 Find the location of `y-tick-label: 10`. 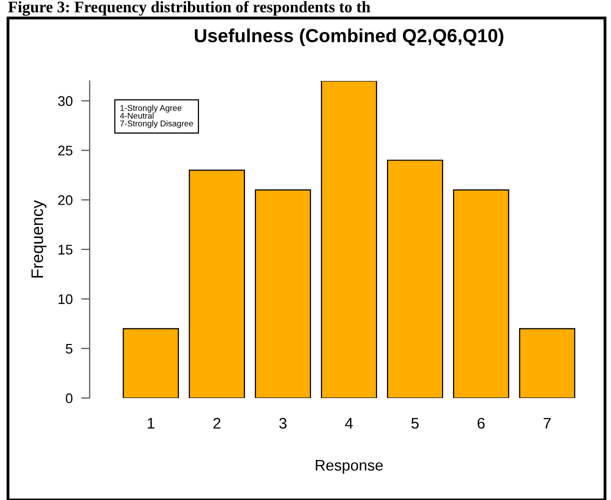

y-tick-label: 10 is located at coordinates (65, 299).